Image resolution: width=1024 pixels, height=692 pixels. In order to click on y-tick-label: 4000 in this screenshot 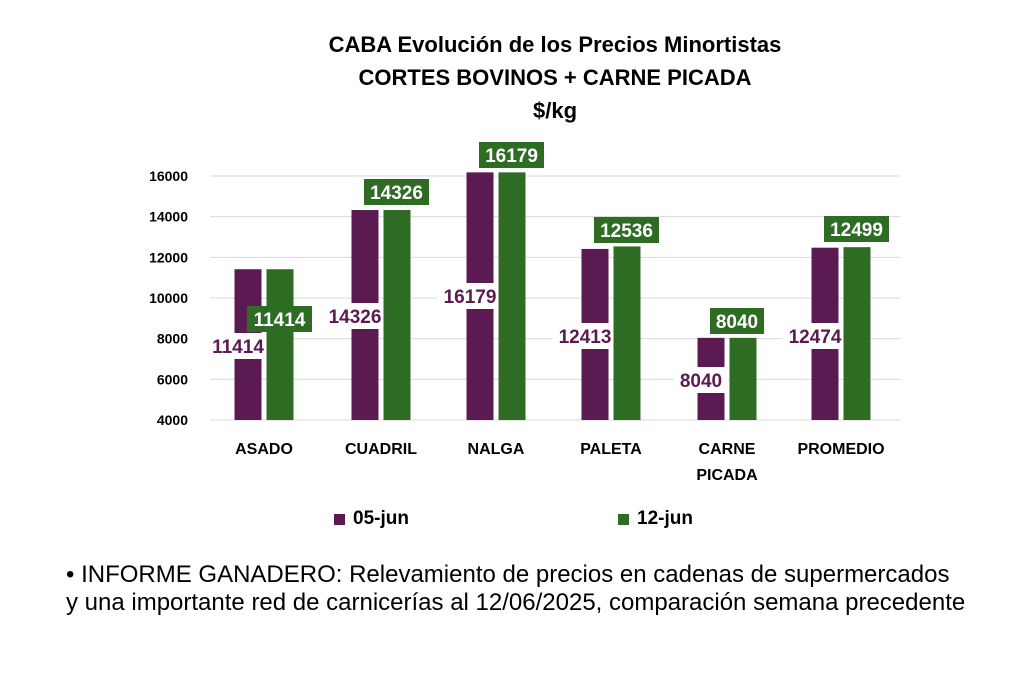, I will do `click(172, 420)`.